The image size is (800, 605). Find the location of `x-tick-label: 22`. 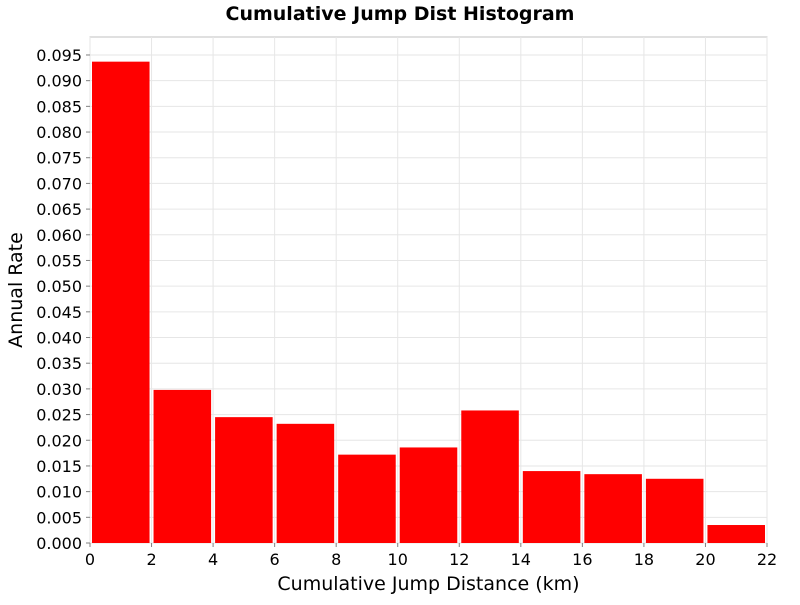

x-tick-label: 22 is located at coordinates (767, 559).